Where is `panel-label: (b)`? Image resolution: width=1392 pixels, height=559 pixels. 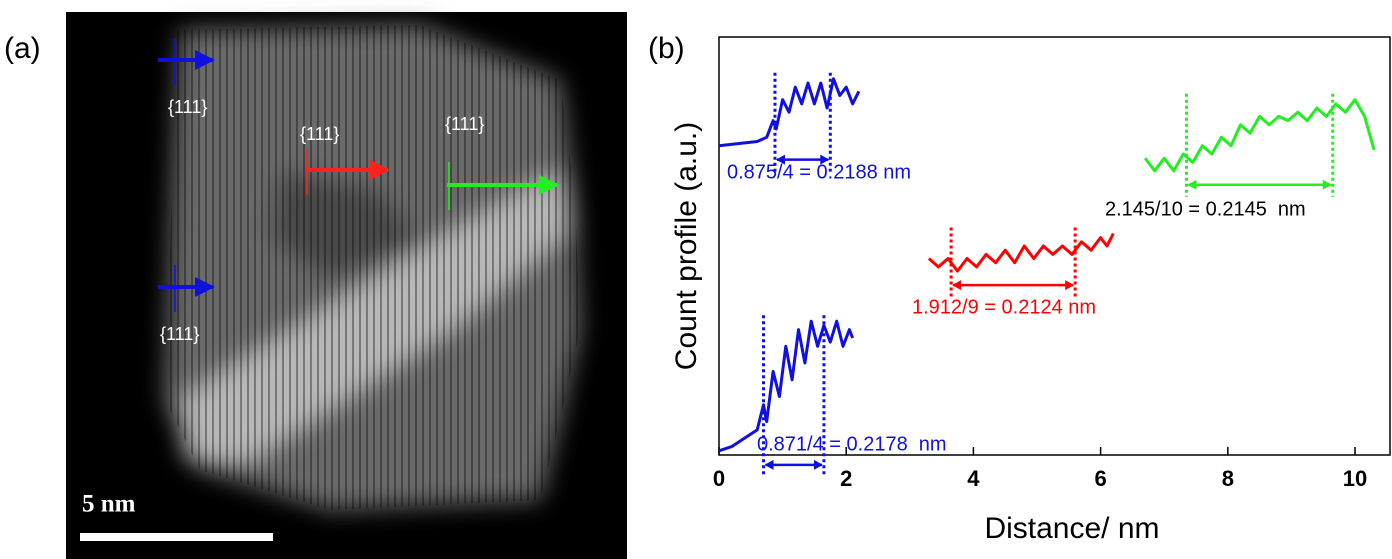
panel-label: (b) is located at coordinates (666, 48).